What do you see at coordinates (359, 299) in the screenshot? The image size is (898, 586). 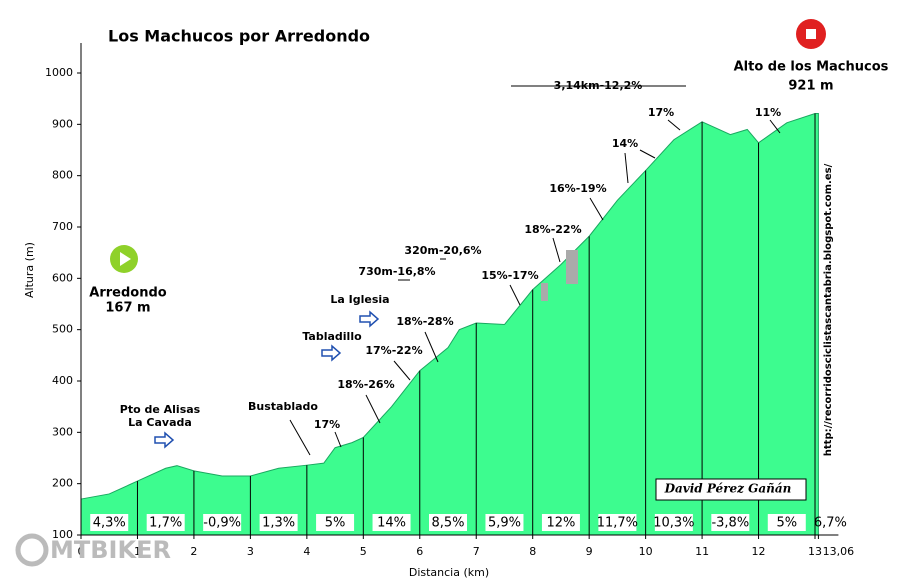 I see `annotation: La Iglesia` at bounding box center [359, 299].